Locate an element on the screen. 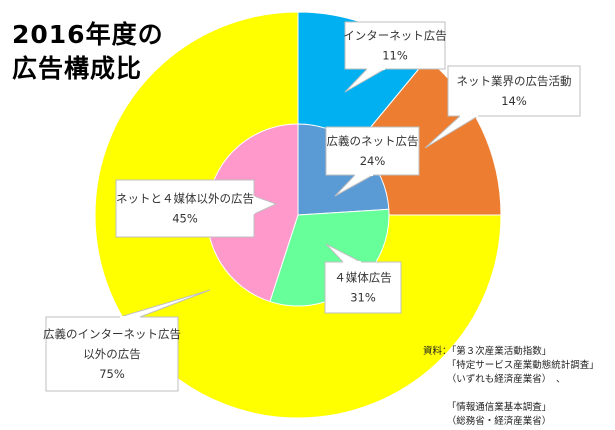 The width and height of the screenshot is (615, 430). data-label-text: ４媒体広告 is located at coordinates (363, 278).